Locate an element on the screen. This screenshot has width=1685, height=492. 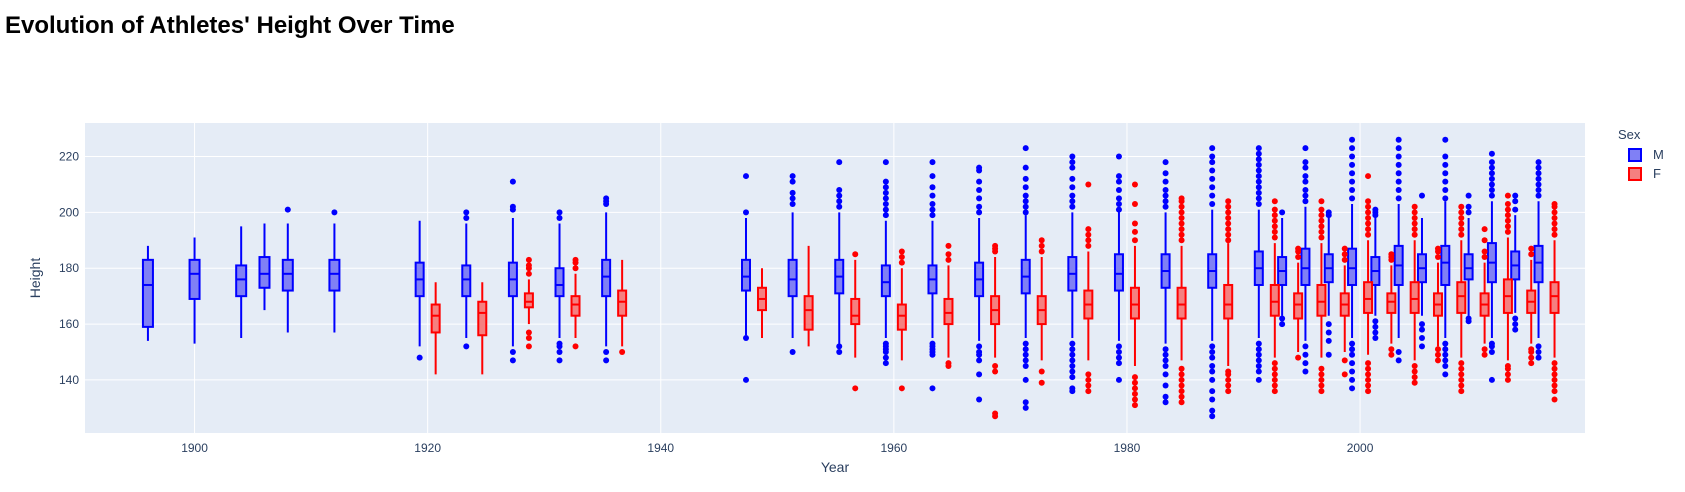
legend-item-F: F is located at coordinates (1644, 173).